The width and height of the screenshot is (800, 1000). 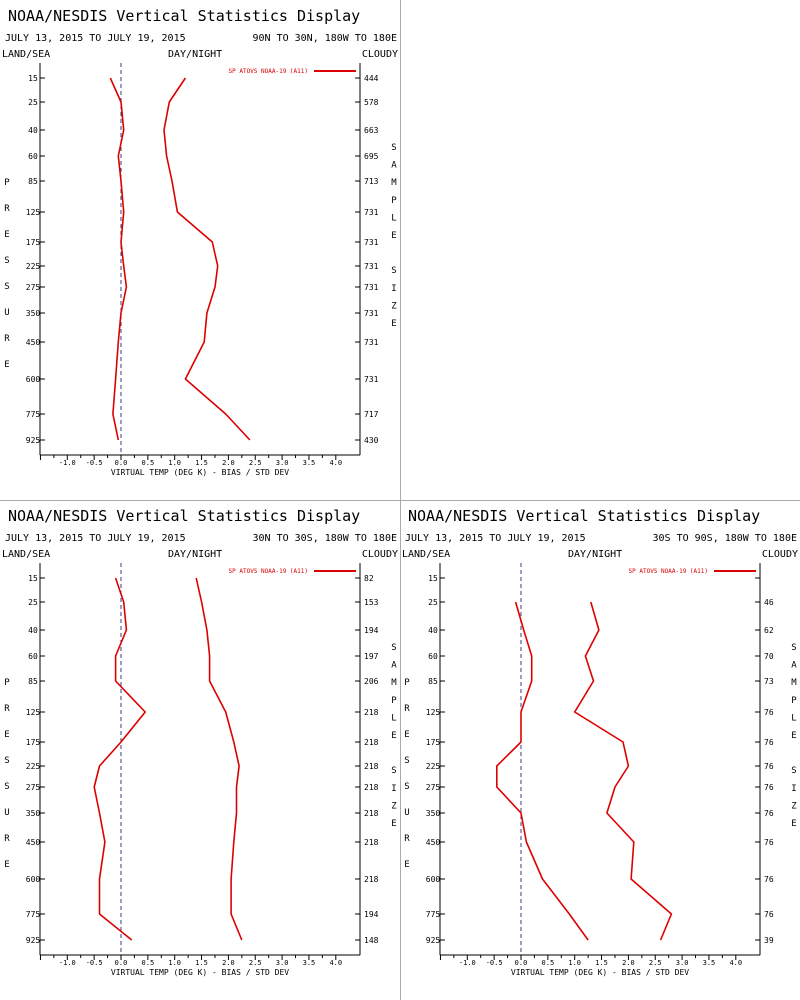 I want to click on sample-size-label: 713, so click(x=371, y=181).